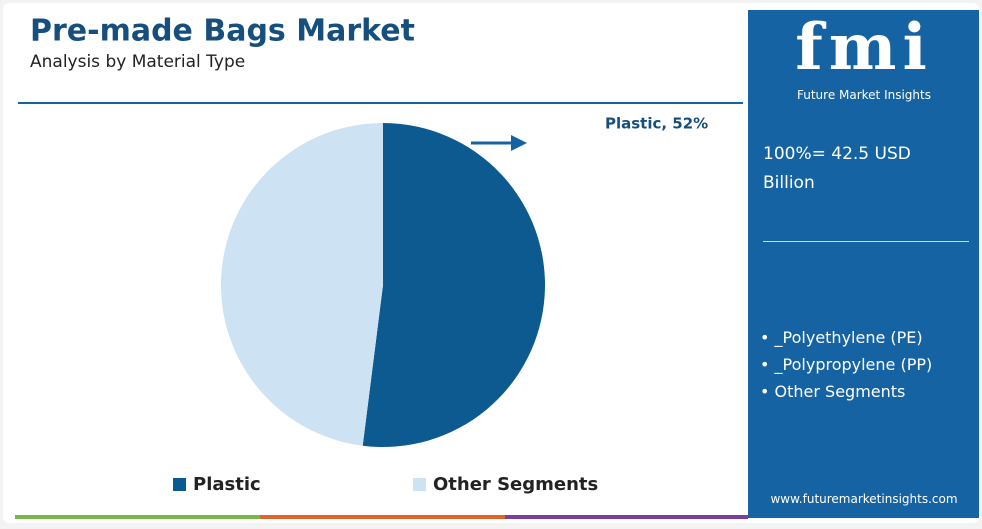 This screenshot has width=982, height=529. Describe the element at coordinates (227, 484) in the screenshot. I see `legend-label: Plastic` at that location.